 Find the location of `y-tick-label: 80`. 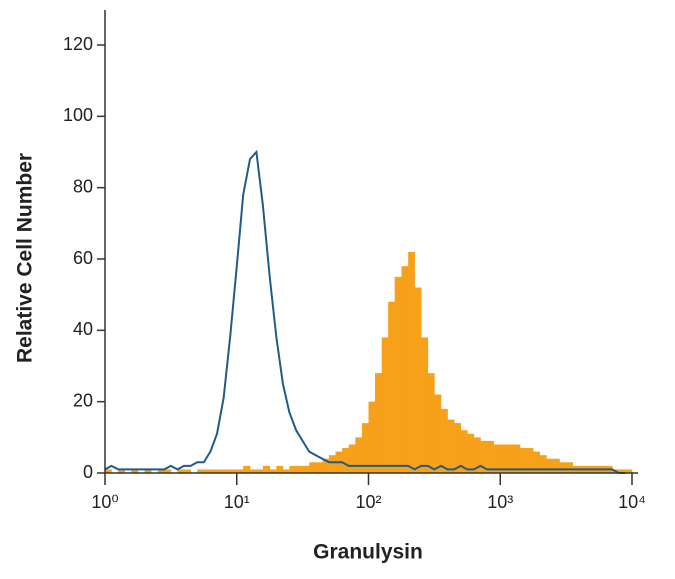

y-tick-label: 80 is located at coordinates (83, 186).